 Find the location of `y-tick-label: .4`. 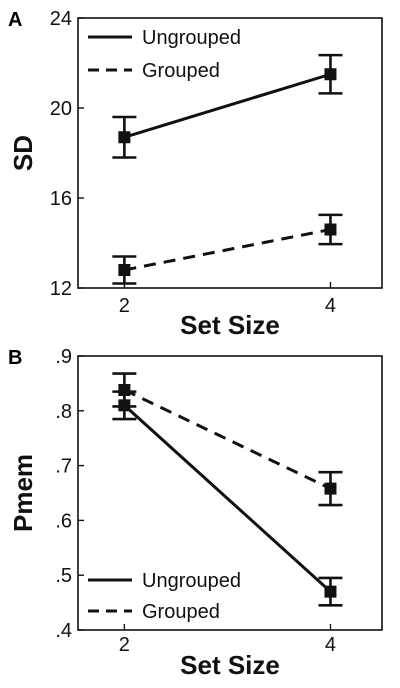

y-tick-label: .4 is located at coordinates (63, 631).